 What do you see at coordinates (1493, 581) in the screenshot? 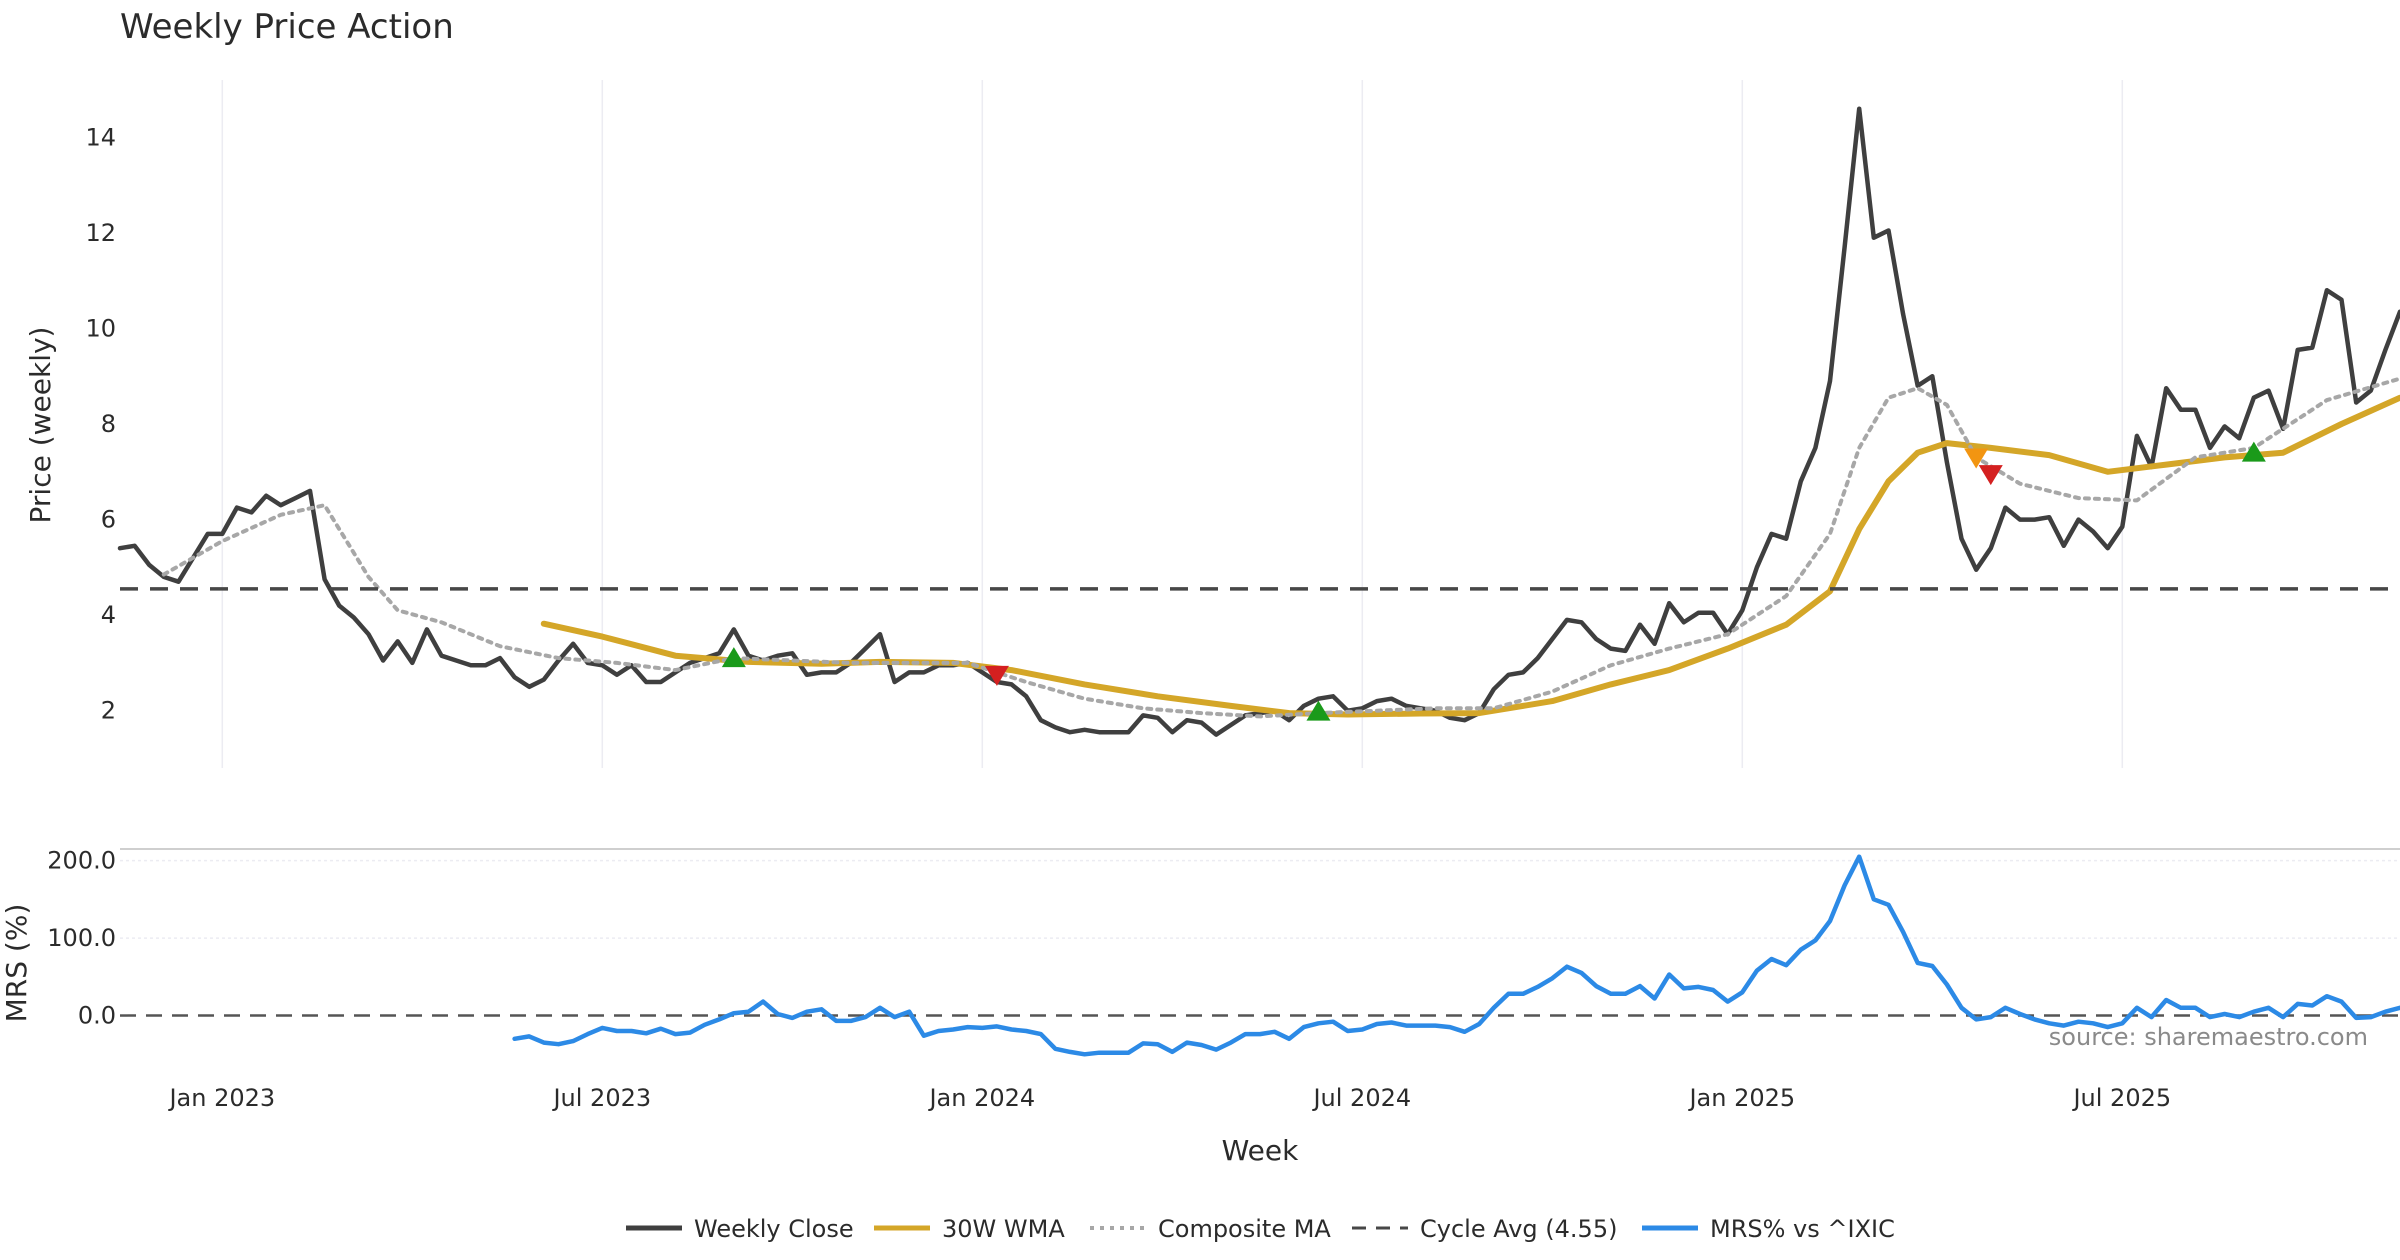
I see `price-markers-group` at bounding box center [1493, 581].